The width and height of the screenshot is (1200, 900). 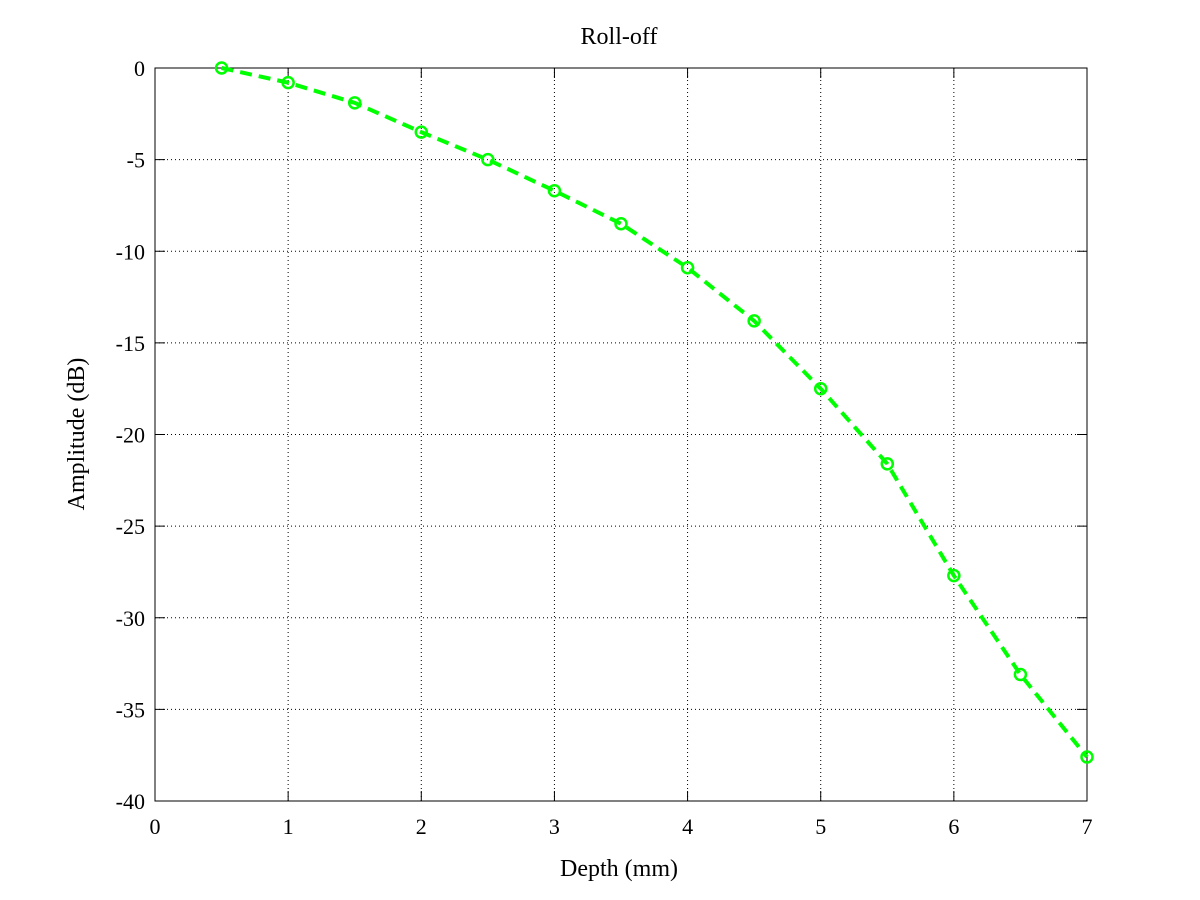 I want to click on x-tick-label: 2, so click(x=421, y=826).